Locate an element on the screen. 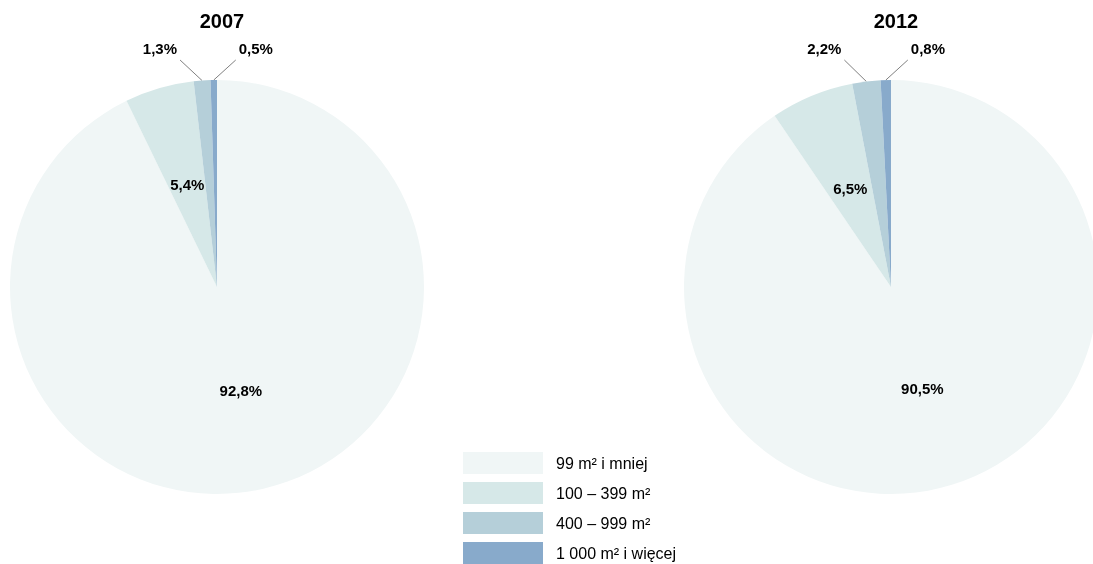 The height and width of the screenshot is (564, 1093). legend-label: 99 m² i mniej is located at coordinates (602, 463).